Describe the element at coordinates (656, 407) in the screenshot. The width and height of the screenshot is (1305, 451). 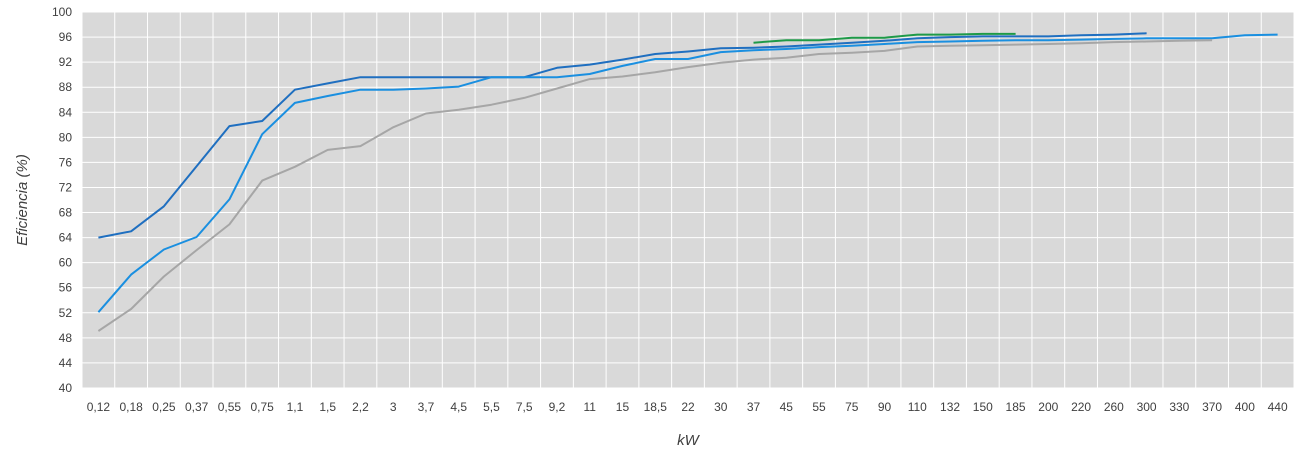
I see `x-tick-label: 18,5` at that location.